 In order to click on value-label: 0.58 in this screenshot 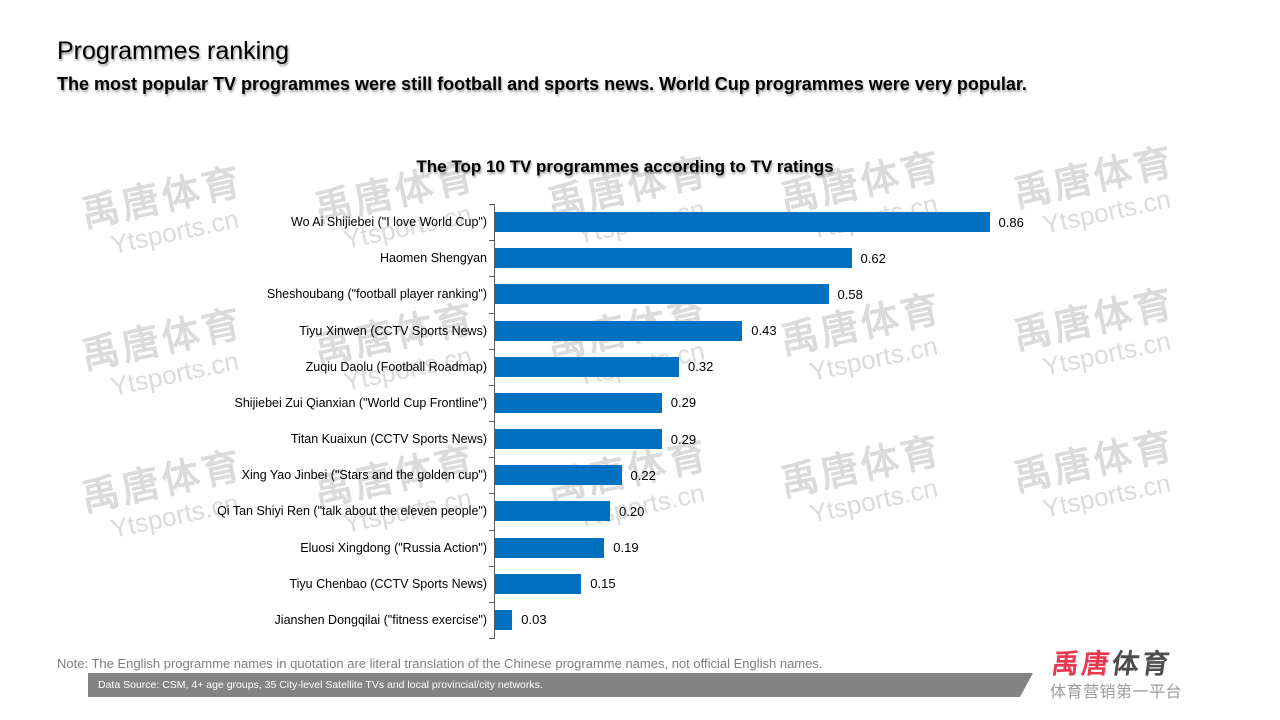, I will do `click(850, 294)`.